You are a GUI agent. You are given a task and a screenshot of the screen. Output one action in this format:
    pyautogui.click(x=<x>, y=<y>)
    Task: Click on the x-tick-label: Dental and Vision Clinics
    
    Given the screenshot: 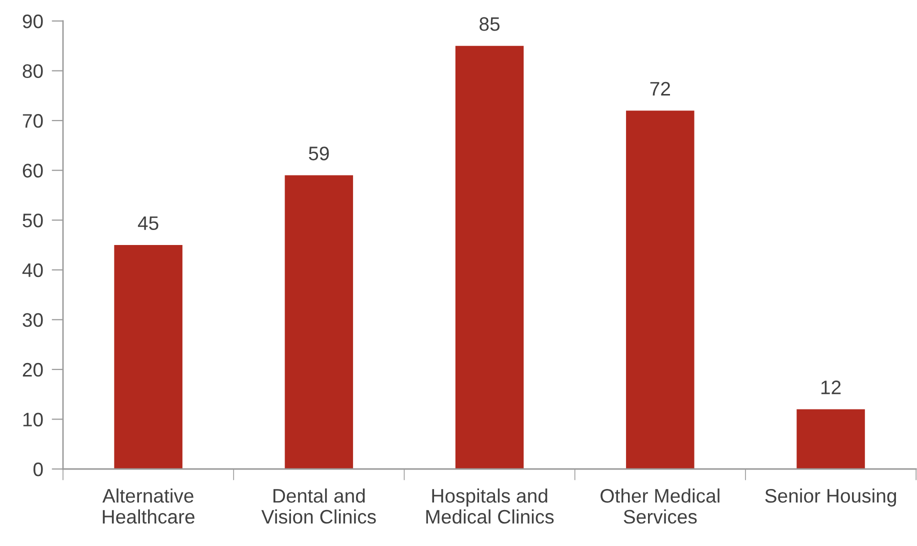 What is the action you would take?
    pyautogui.click(x=318, y=506)
    